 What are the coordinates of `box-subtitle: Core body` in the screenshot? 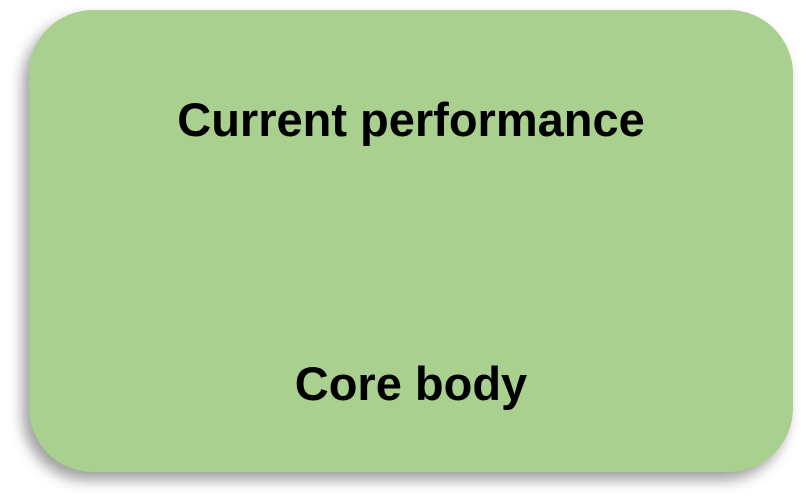 It's located at (411, 383).